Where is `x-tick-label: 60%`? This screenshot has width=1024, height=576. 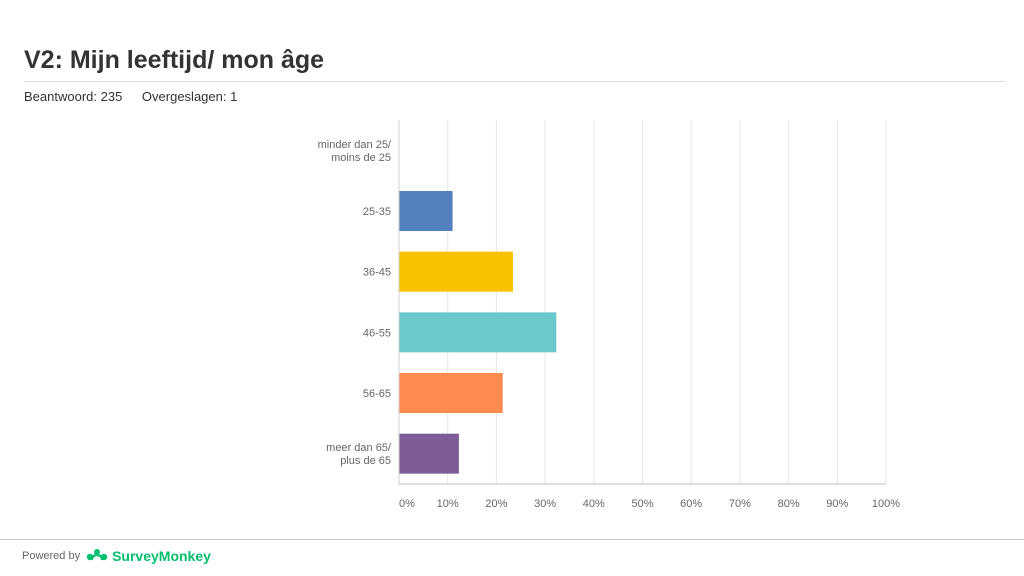 x-tick-label: 60% is located at coordinates (691, 504).